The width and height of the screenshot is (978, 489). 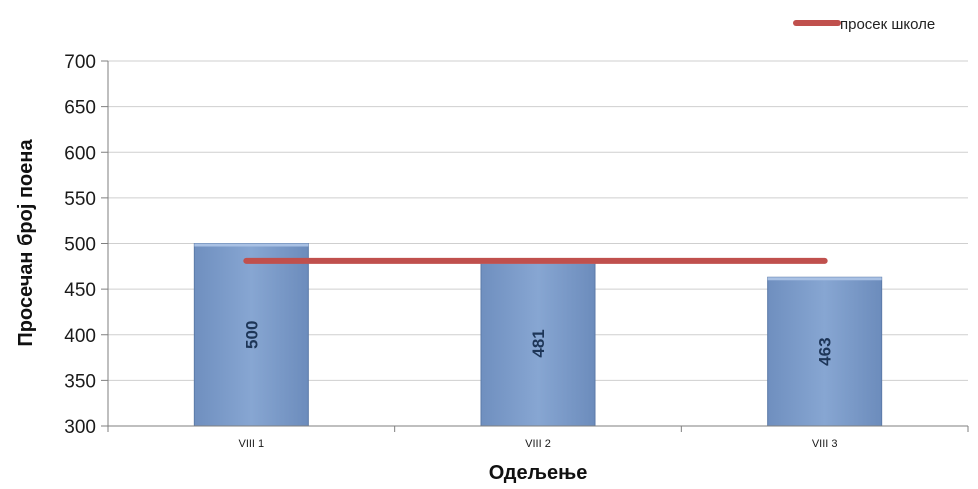 What do you see at coordinates (825, 444) in the screenshot?
I see `x-tick-label: VIII 3` at bounding box center [825, 444].